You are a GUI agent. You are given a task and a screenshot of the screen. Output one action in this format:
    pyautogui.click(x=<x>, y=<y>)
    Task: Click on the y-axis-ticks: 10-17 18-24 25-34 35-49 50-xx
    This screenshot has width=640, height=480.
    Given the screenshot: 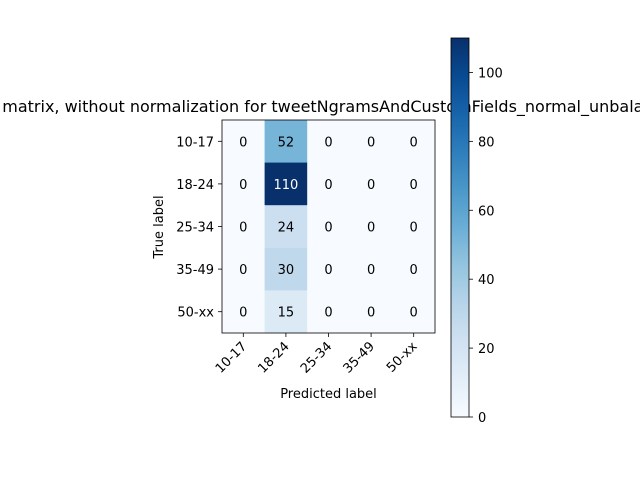 What is the action you would take?
    pyautogui.click(x=199, y=228)
    